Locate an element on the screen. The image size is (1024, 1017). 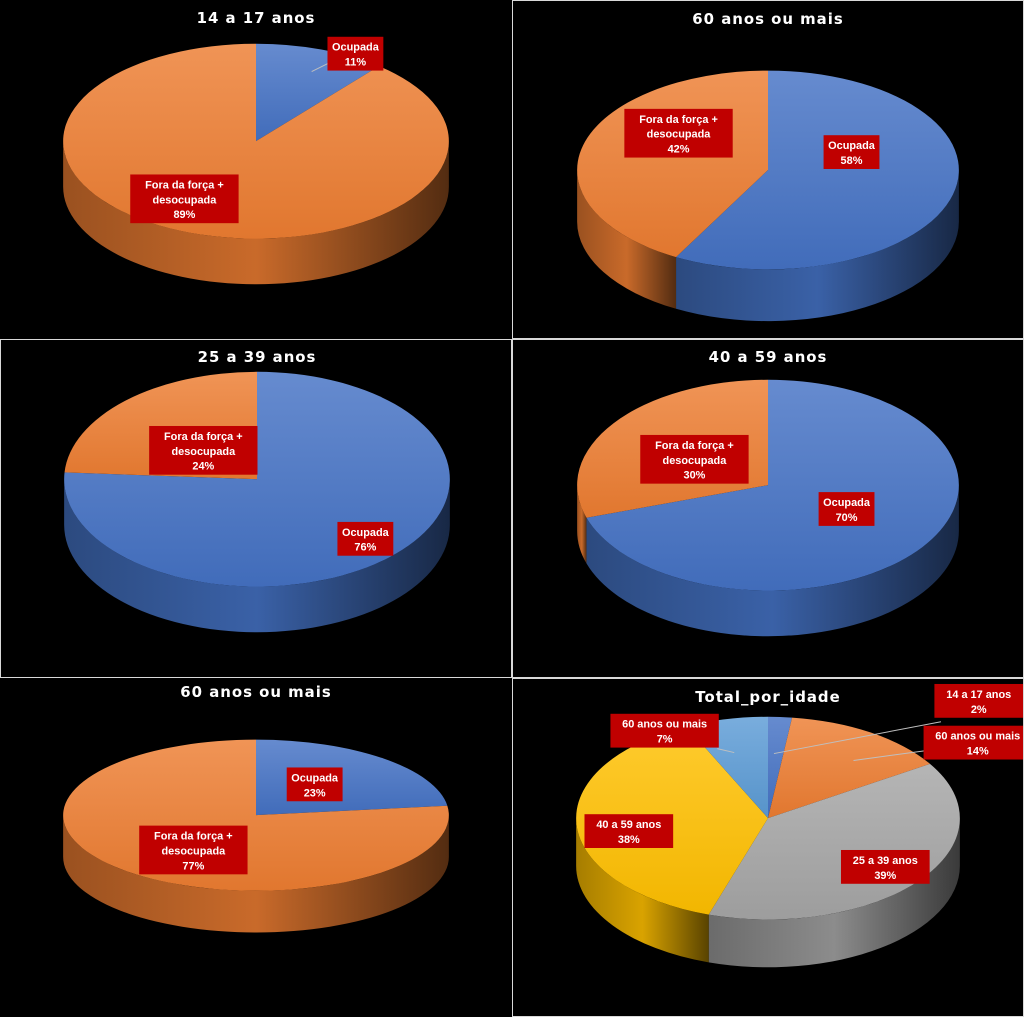
data-label-value: 39% is located at coordinates (885, 876).